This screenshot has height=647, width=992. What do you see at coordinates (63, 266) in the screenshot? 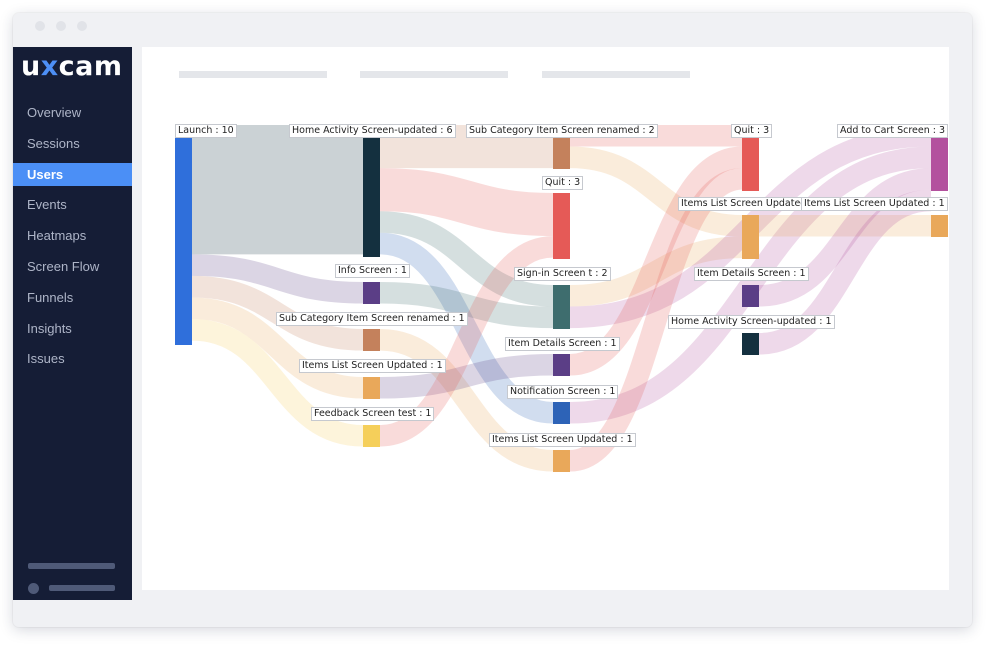
I see `sidebar-item-screen-flow: Screen Flow` at bounding box center [63, 266].